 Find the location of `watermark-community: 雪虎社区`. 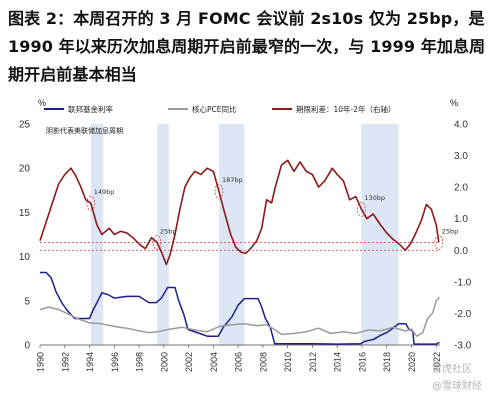

watermark-community: 雪虎社区 is located at coordinates (452, 368).